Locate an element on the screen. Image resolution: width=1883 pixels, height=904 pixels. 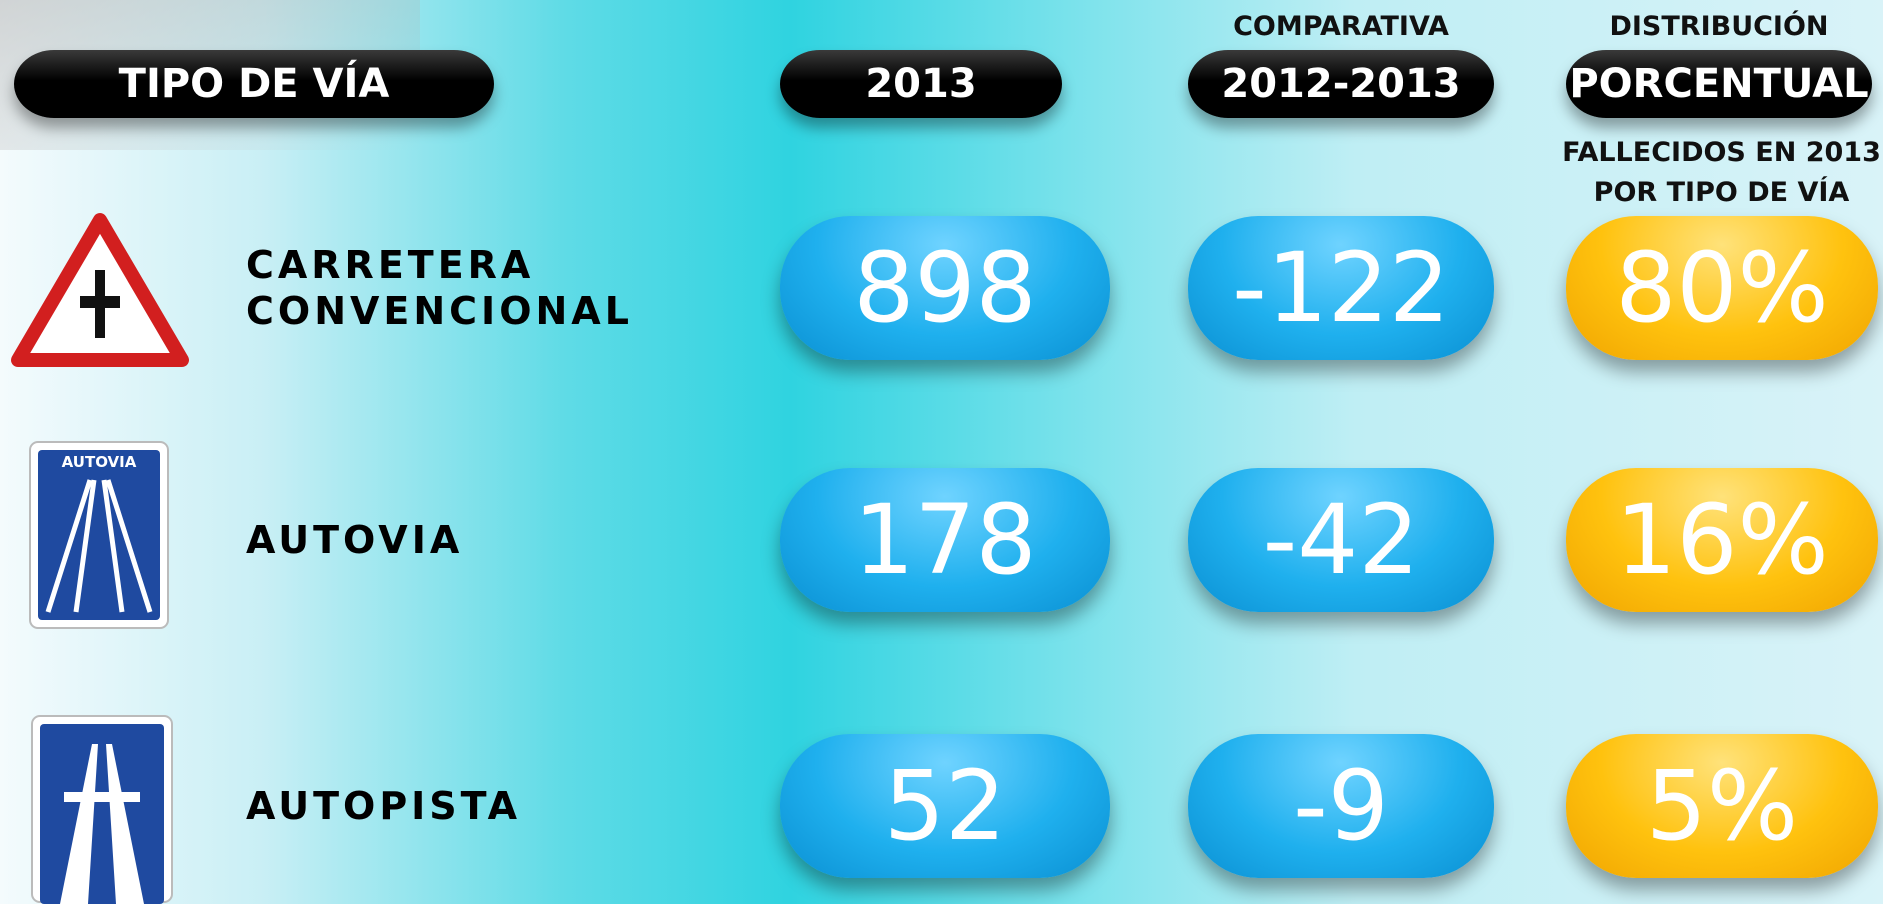
header-pill: 2013 is located at coordinates (921, 84).